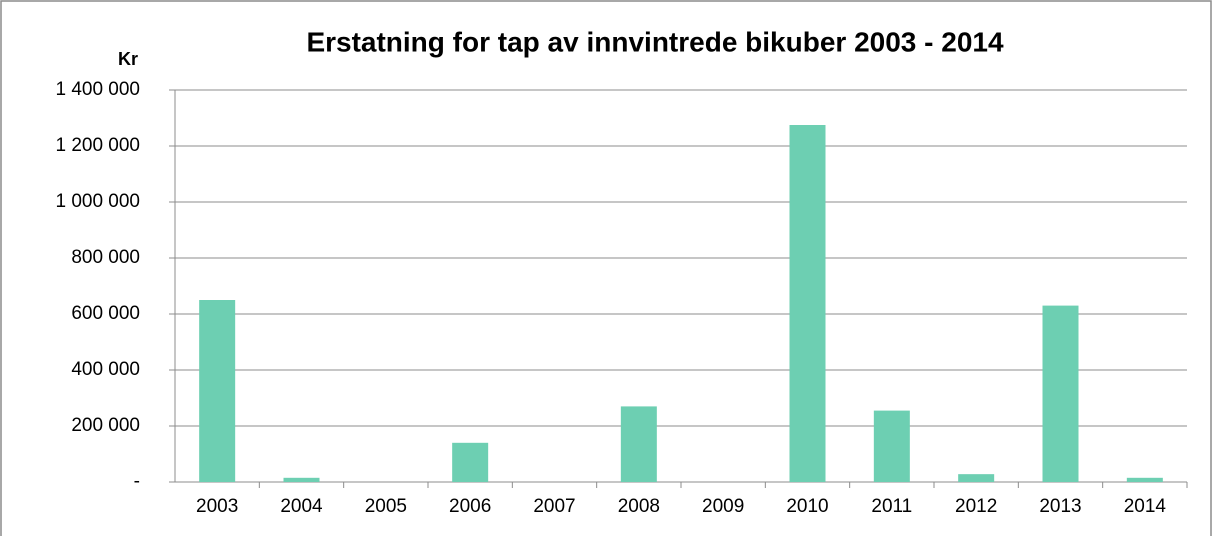  Describe the element at coordinates (217, 506) in the screenshot. I see `x-tick-label: 2003` at that location.